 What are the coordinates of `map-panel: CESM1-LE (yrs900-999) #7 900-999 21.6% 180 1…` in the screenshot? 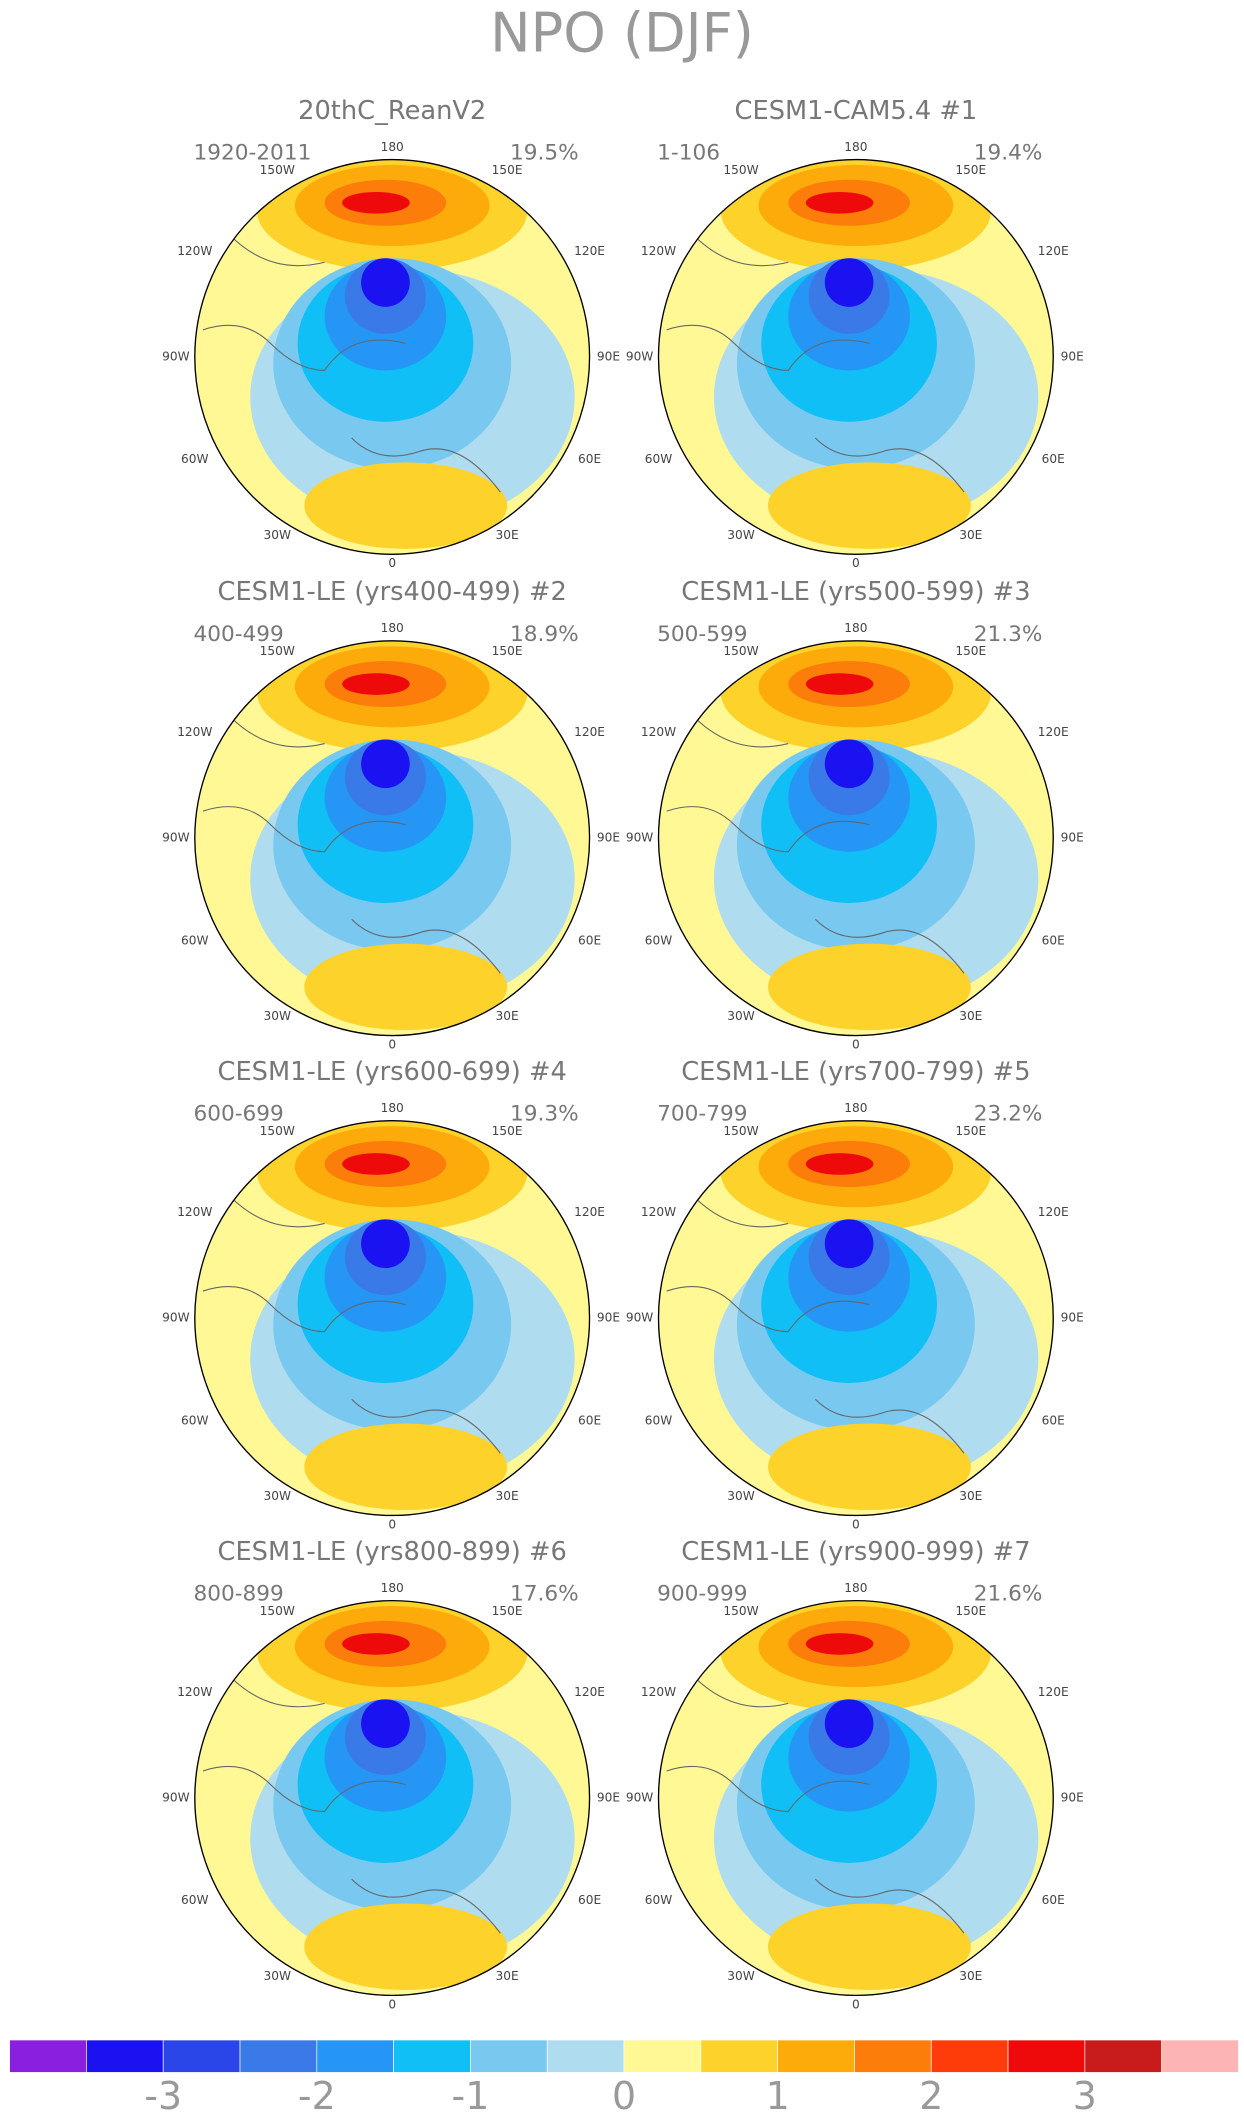 It's located at (855, 1774).